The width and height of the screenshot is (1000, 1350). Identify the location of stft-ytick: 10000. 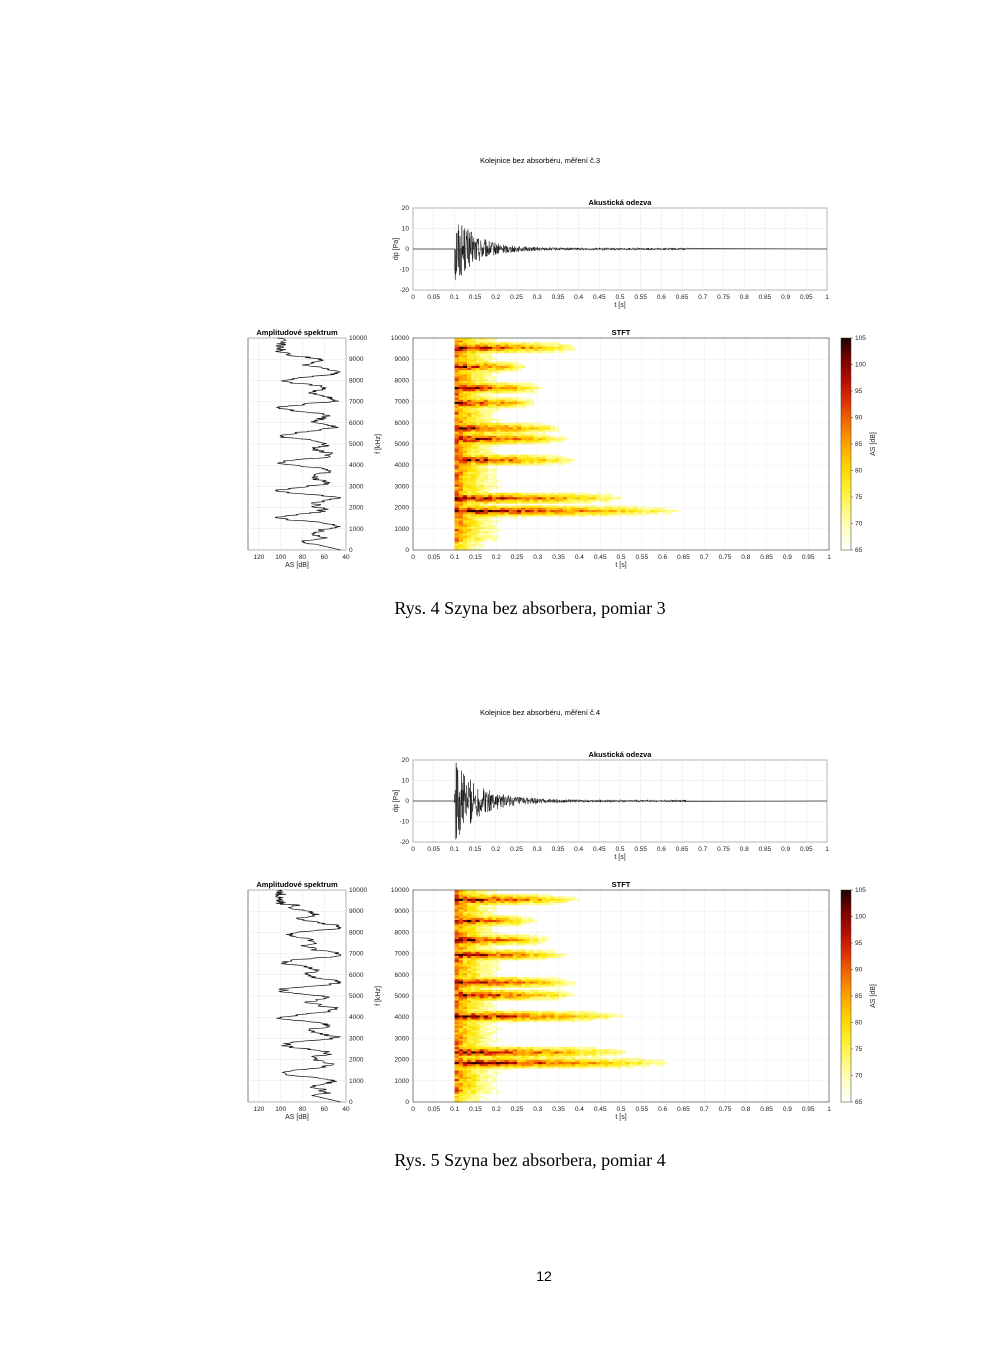
(400, 338).